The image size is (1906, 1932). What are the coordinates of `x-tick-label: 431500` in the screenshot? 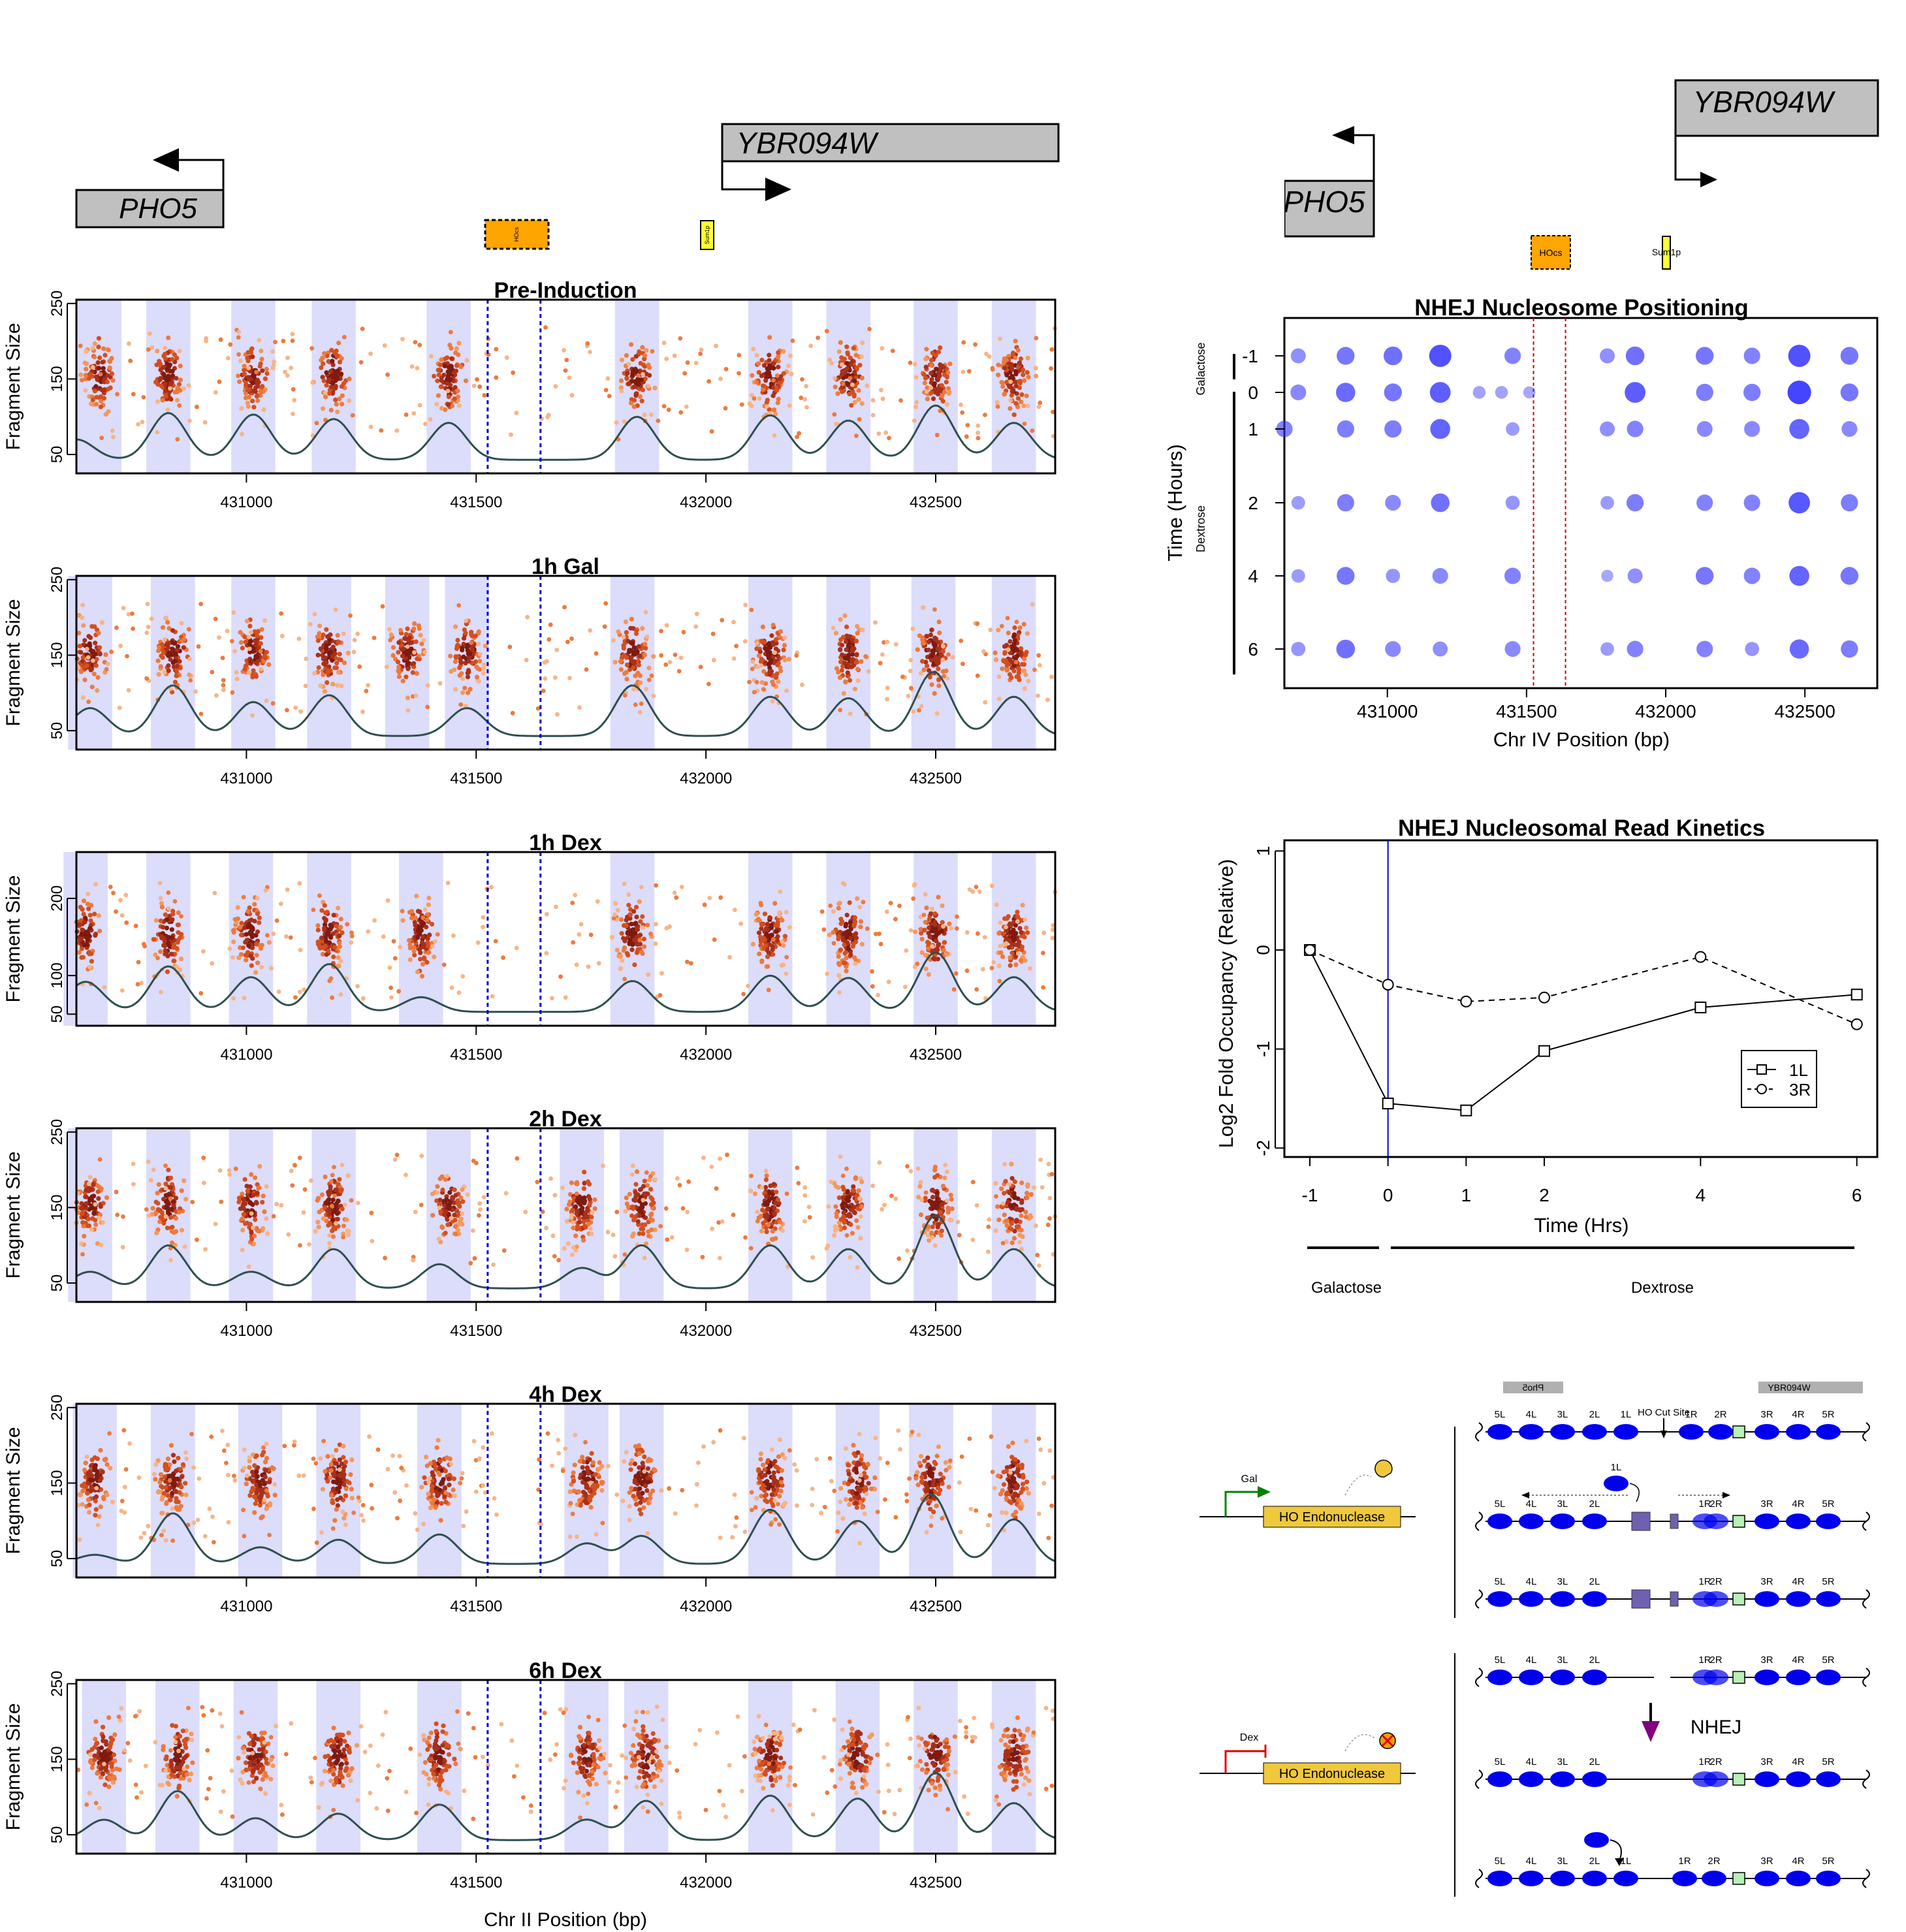 It's located at (476, 778).